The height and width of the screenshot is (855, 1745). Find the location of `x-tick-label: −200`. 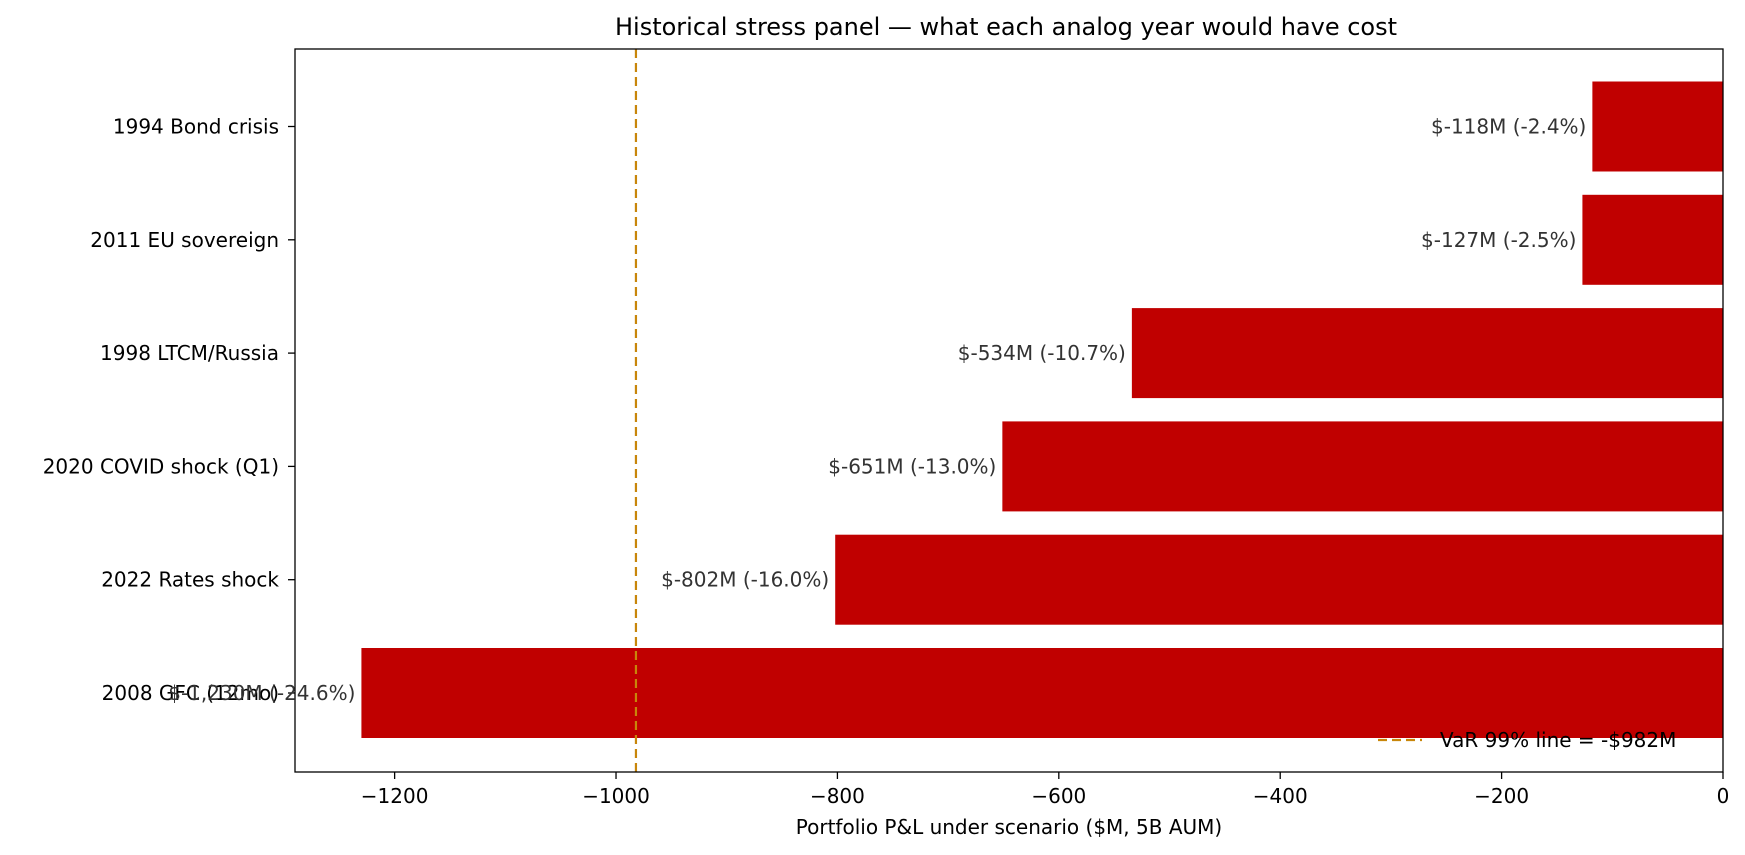

x-tick-label: −200 is located at coordinates (1501, 796).